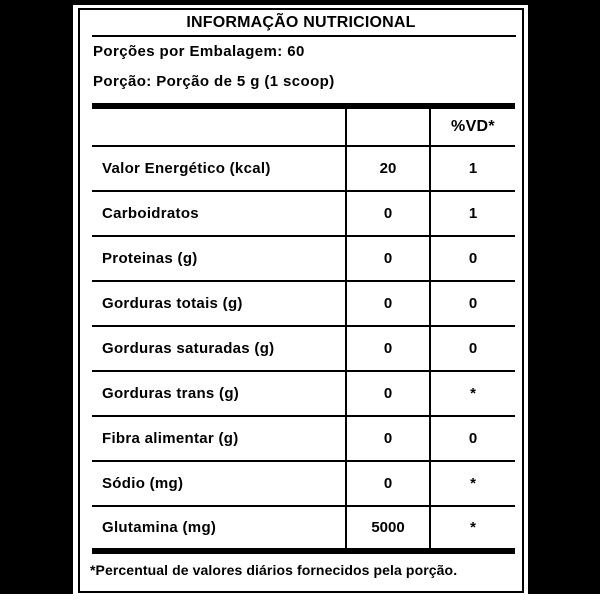 The height and width of the screenshot is (600, 600). Describe the element at coordinates (387, 126) in the screenshot. I see `header-amount` at that location.